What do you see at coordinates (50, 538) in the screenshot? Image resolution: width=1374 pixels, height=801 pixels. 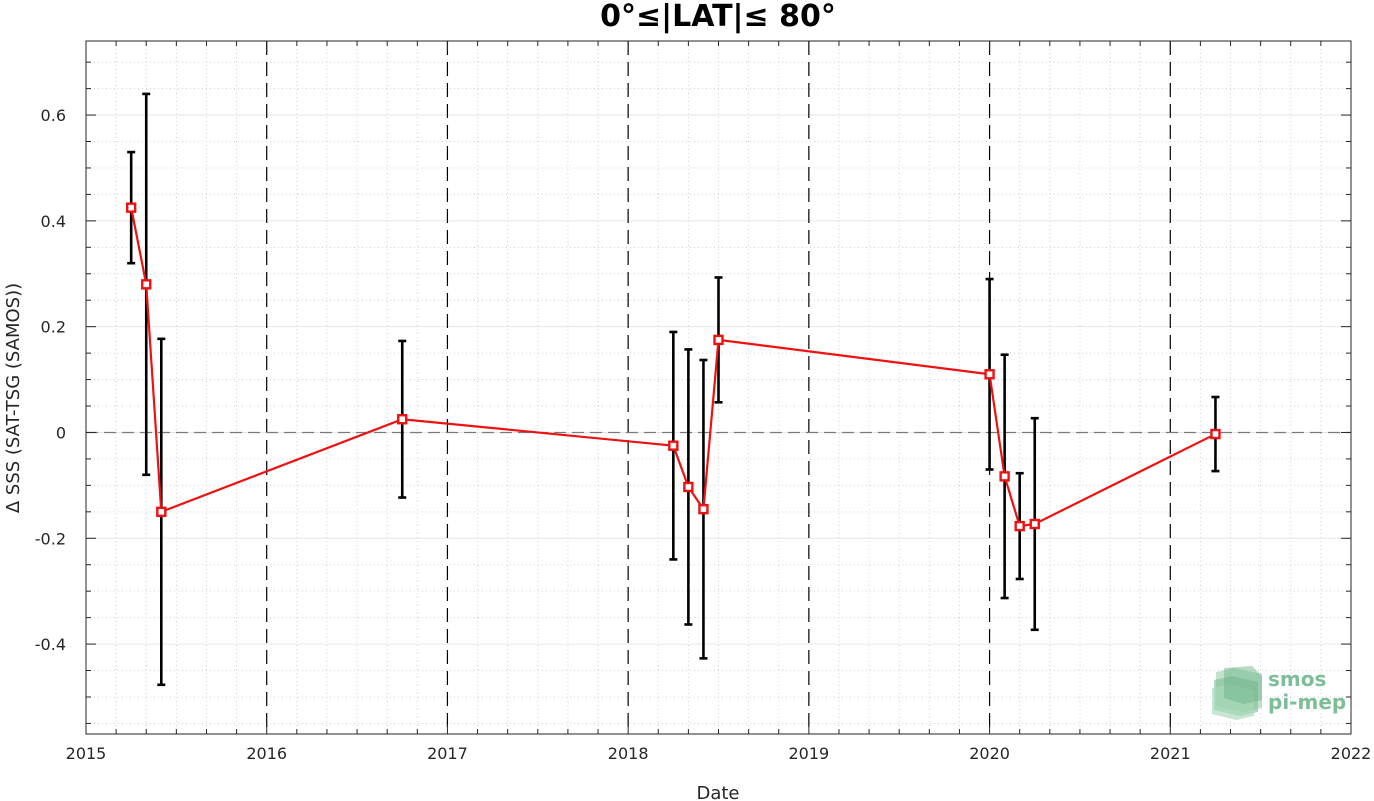 I see `y-tick-label: -0.2` at bounding box center [50, 538].